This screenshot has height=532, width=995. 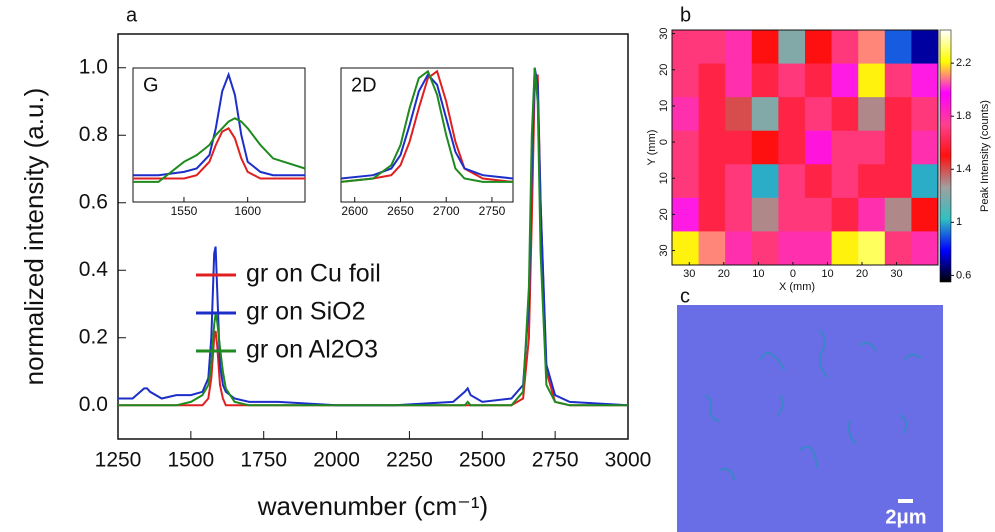 I want to click on x-tick-label: 20, so click(x=862, y=274).